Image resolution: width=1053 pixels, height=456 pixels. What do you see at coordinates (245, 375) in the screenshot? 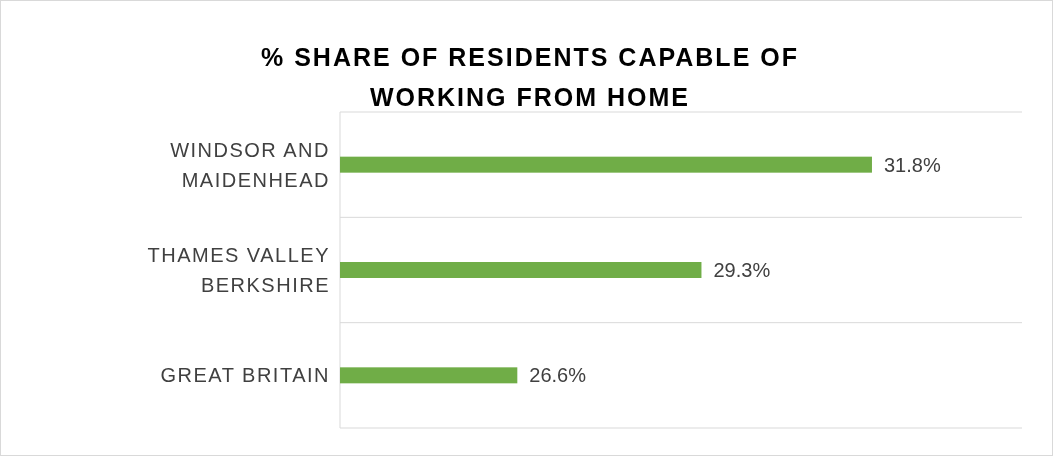
I see `y-tick-label: GREAT BRITAIN` at bounding box center [245, 375].